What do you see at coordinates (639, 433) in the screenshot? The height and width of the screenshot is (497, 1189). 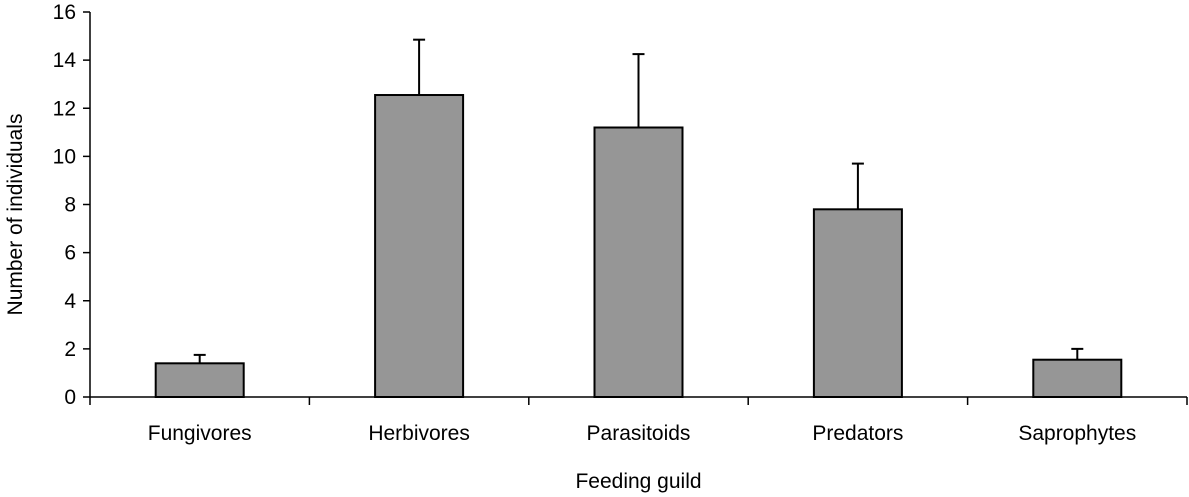 I see `category-label-parasitoids: Parasitoids` at bounding box center [639, 433].